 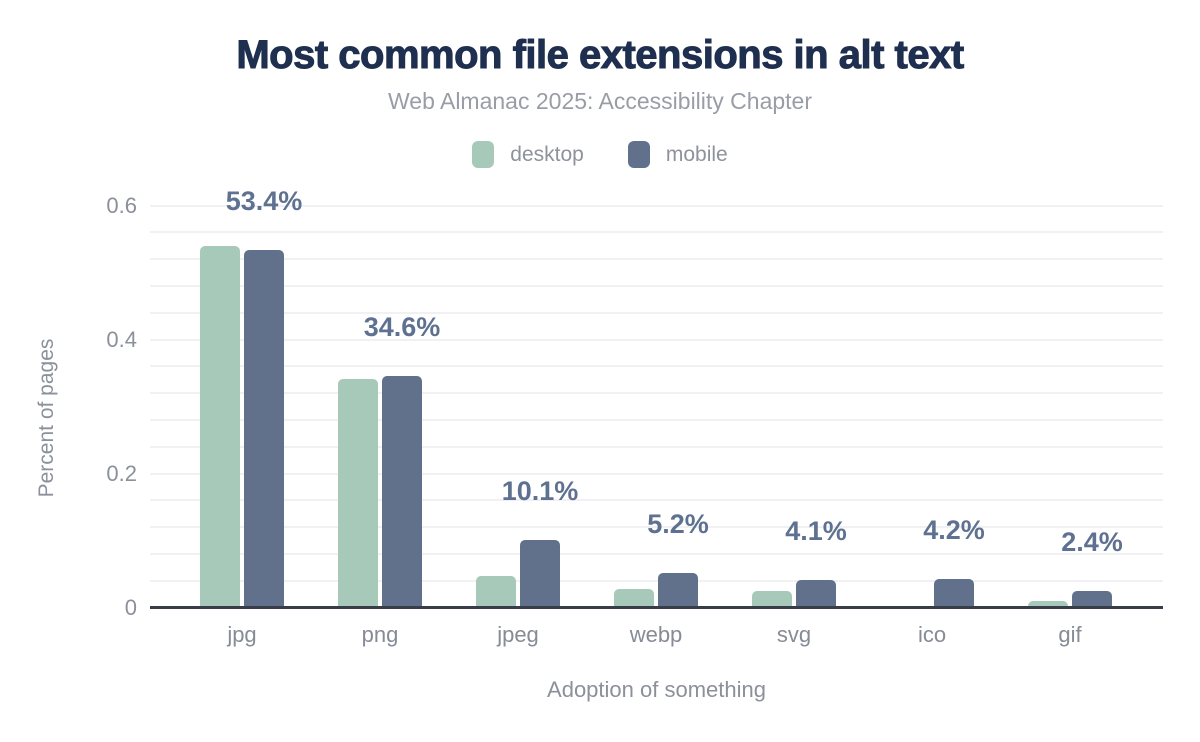 What do you see at coordinates (1070, 634) in the screenshot?
I see `x-tick-label: gif` at bounding box center [1070, 634].